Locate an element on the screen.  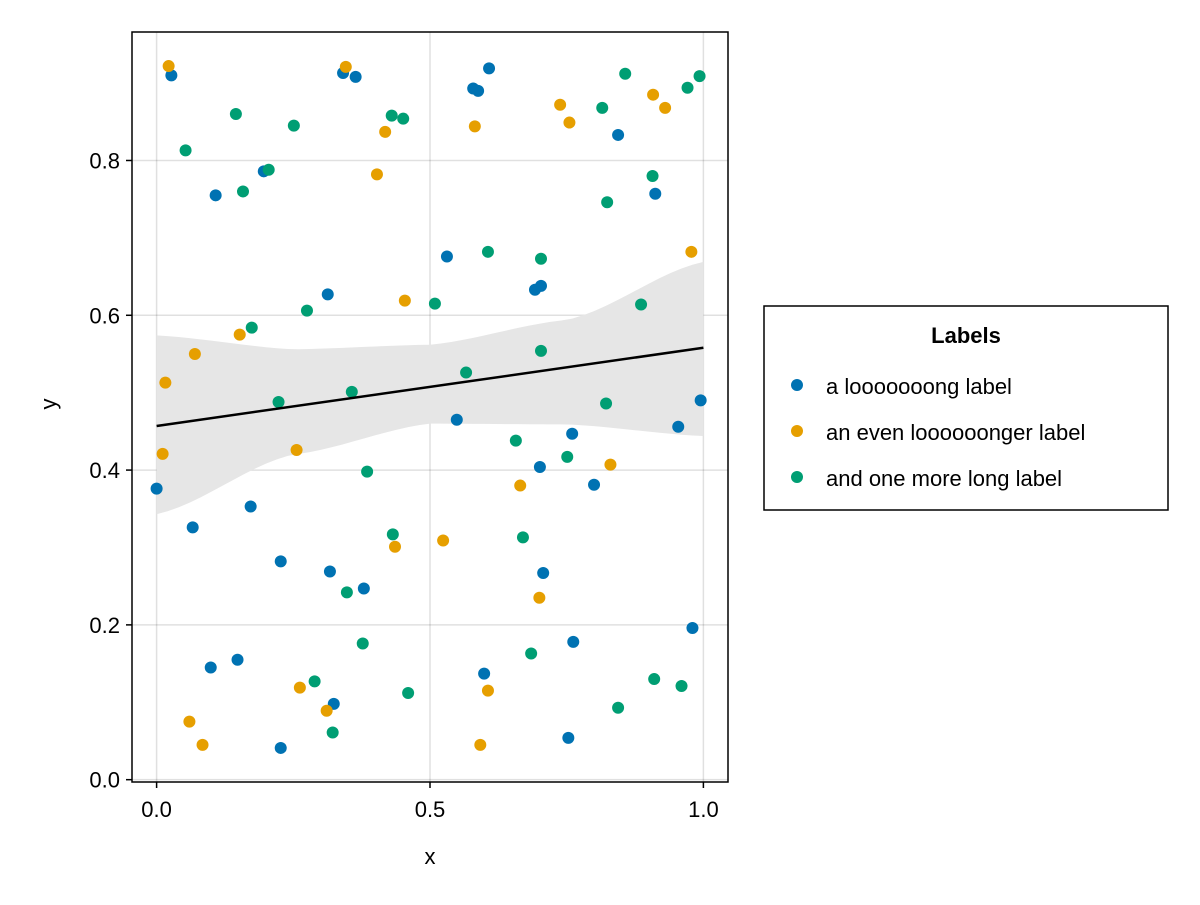
legend-label: a looooooong label is located at coordinates (919, 386).